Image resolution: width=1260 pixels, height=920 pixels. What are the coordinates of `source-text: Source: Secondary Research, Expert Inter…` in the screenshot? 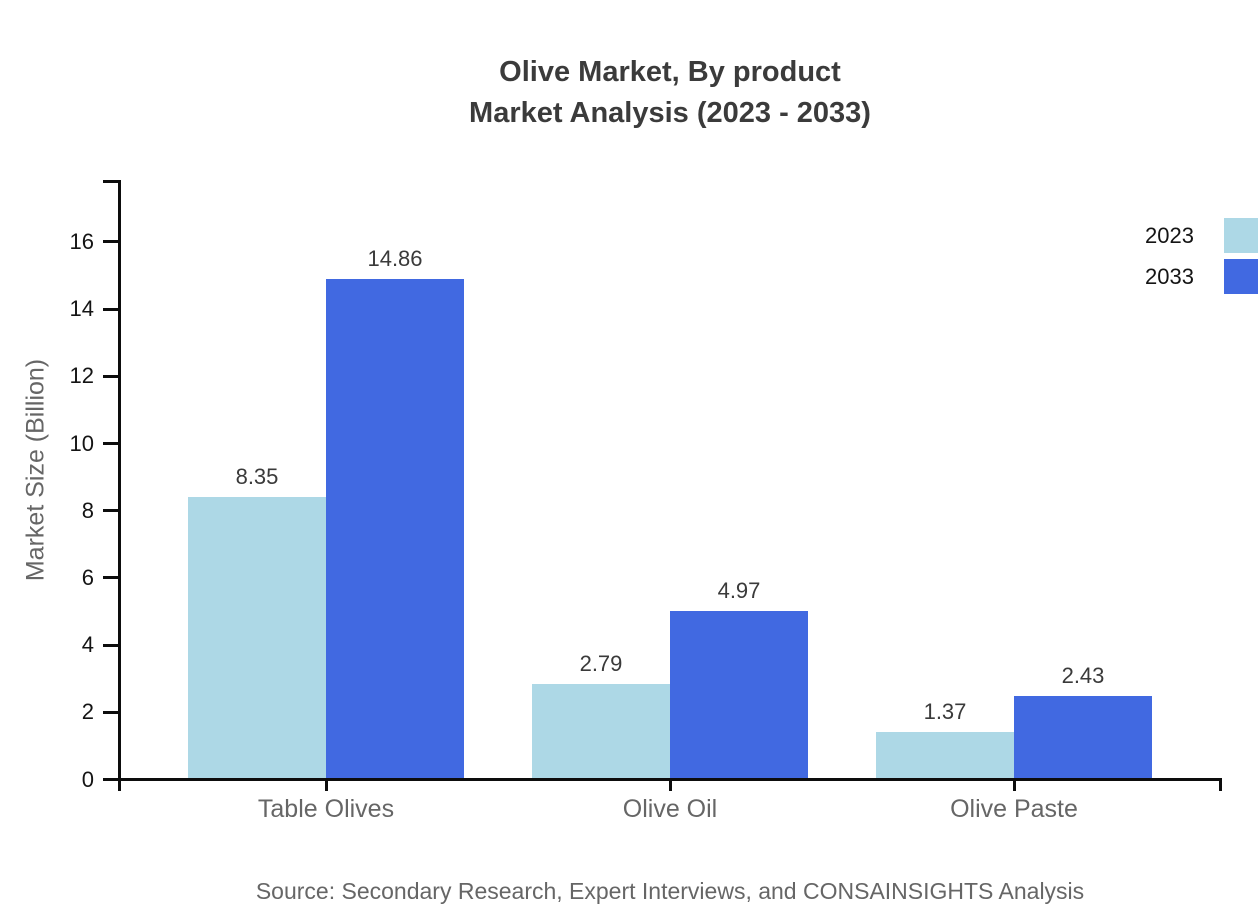 It's located at (670, 891).